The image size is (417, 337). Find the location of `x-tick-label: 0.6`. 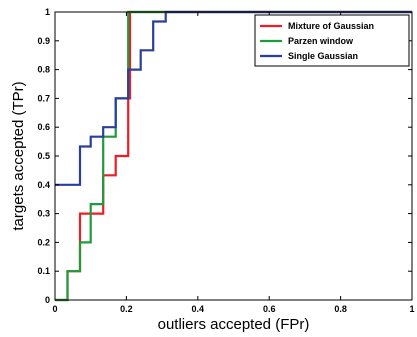

x-tick-label: 0.6 is located at coordinates (269, 309).